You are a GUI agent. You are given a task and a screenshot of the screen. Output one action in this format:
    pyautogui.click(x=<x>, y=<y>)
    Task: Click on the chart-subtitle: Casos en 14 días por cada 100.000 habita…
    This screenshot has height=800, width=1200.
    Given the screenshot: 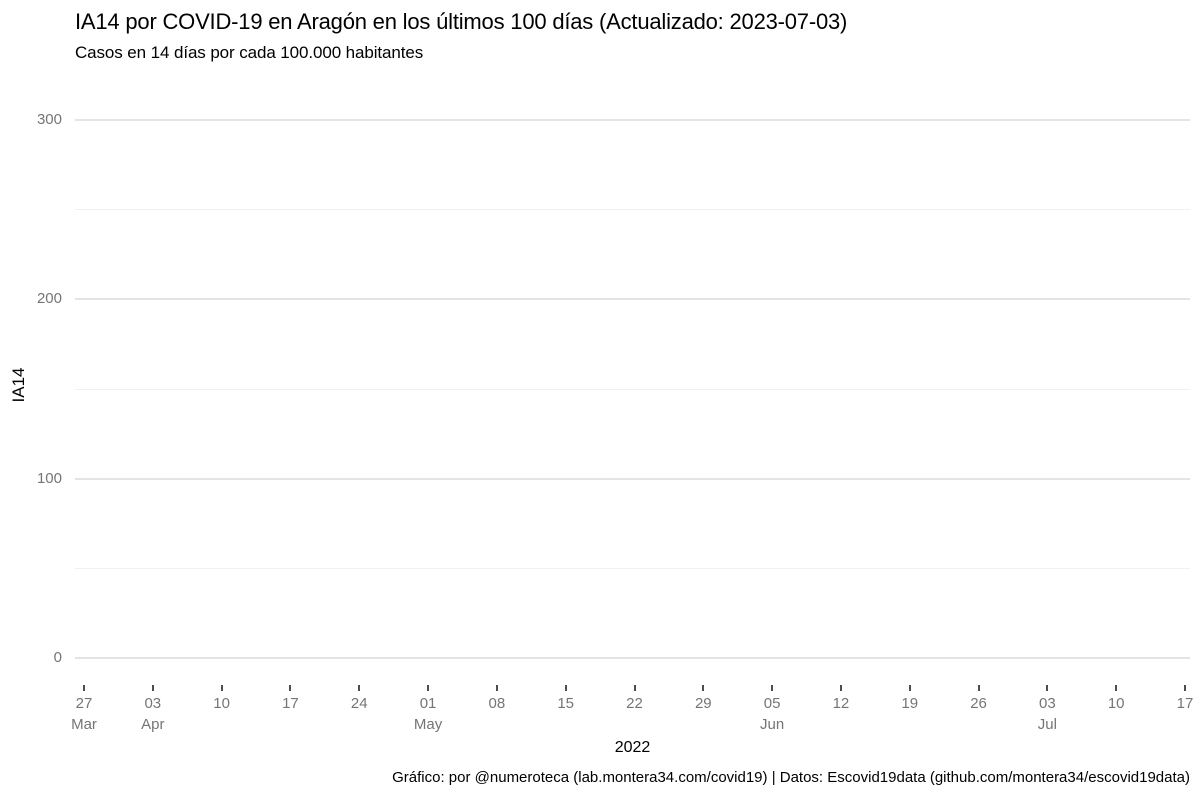 What is the action you would take?
    pyautogui.click(x=249, y=52)
    